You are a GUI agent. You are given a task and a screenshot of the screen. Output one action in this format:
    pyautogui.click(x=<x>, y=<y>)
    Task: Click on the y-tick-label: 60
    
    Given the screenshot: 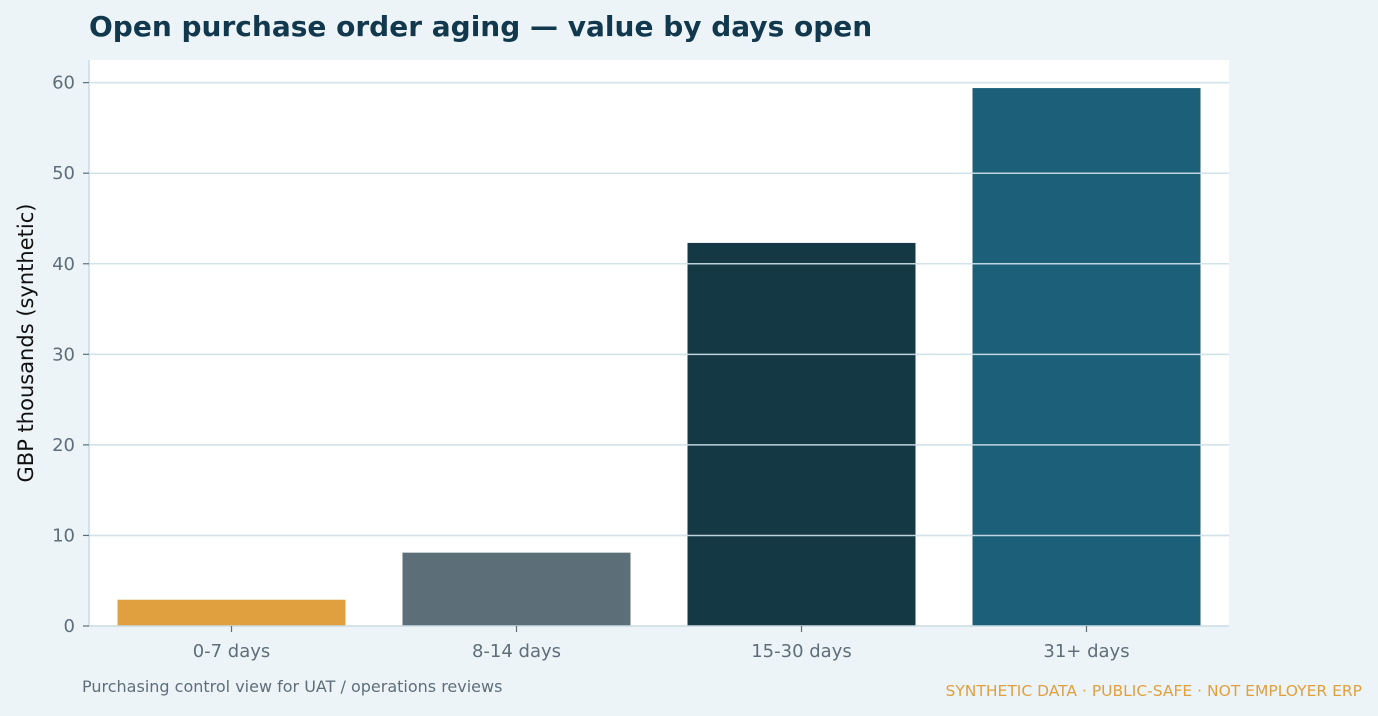 What is the action you would take?
    pyautogui.click(x=63, y=83)
    